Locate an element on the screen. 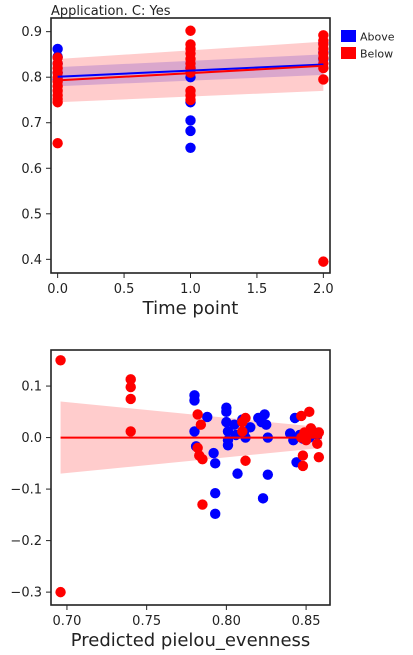 Image resolution: width=413 pixels, height=655 pixels. x-tick-label: 0.5 is located at coordinates (124, 289).